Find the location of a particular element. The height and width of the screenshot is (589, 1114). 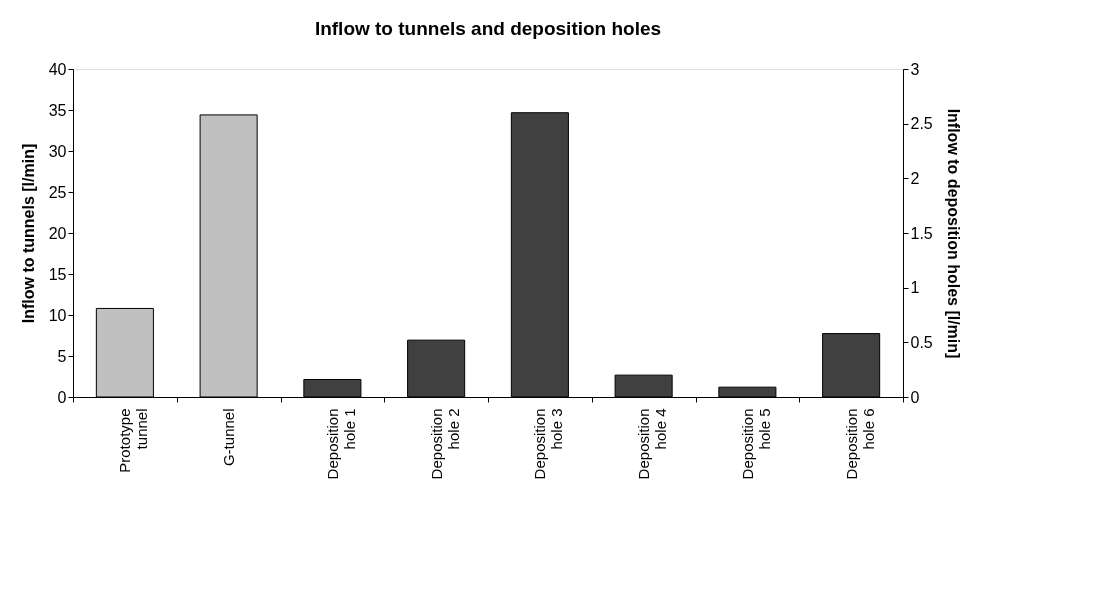

y2-tick-label: 3 is located at coordinates (915, 69).